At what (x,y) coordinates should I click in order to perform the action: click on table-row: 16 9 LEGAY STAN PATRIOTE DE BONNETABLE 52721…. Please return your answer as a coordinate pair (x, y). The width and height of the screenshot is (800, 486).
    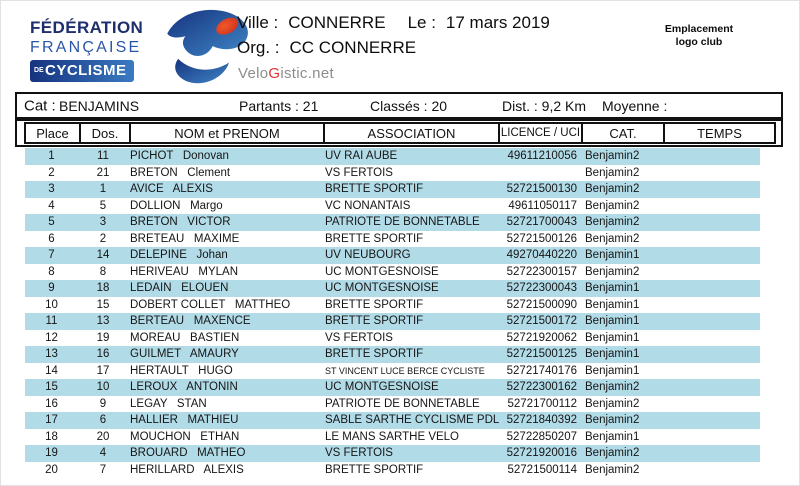
    Looking at the image, I should click on (392, 404).